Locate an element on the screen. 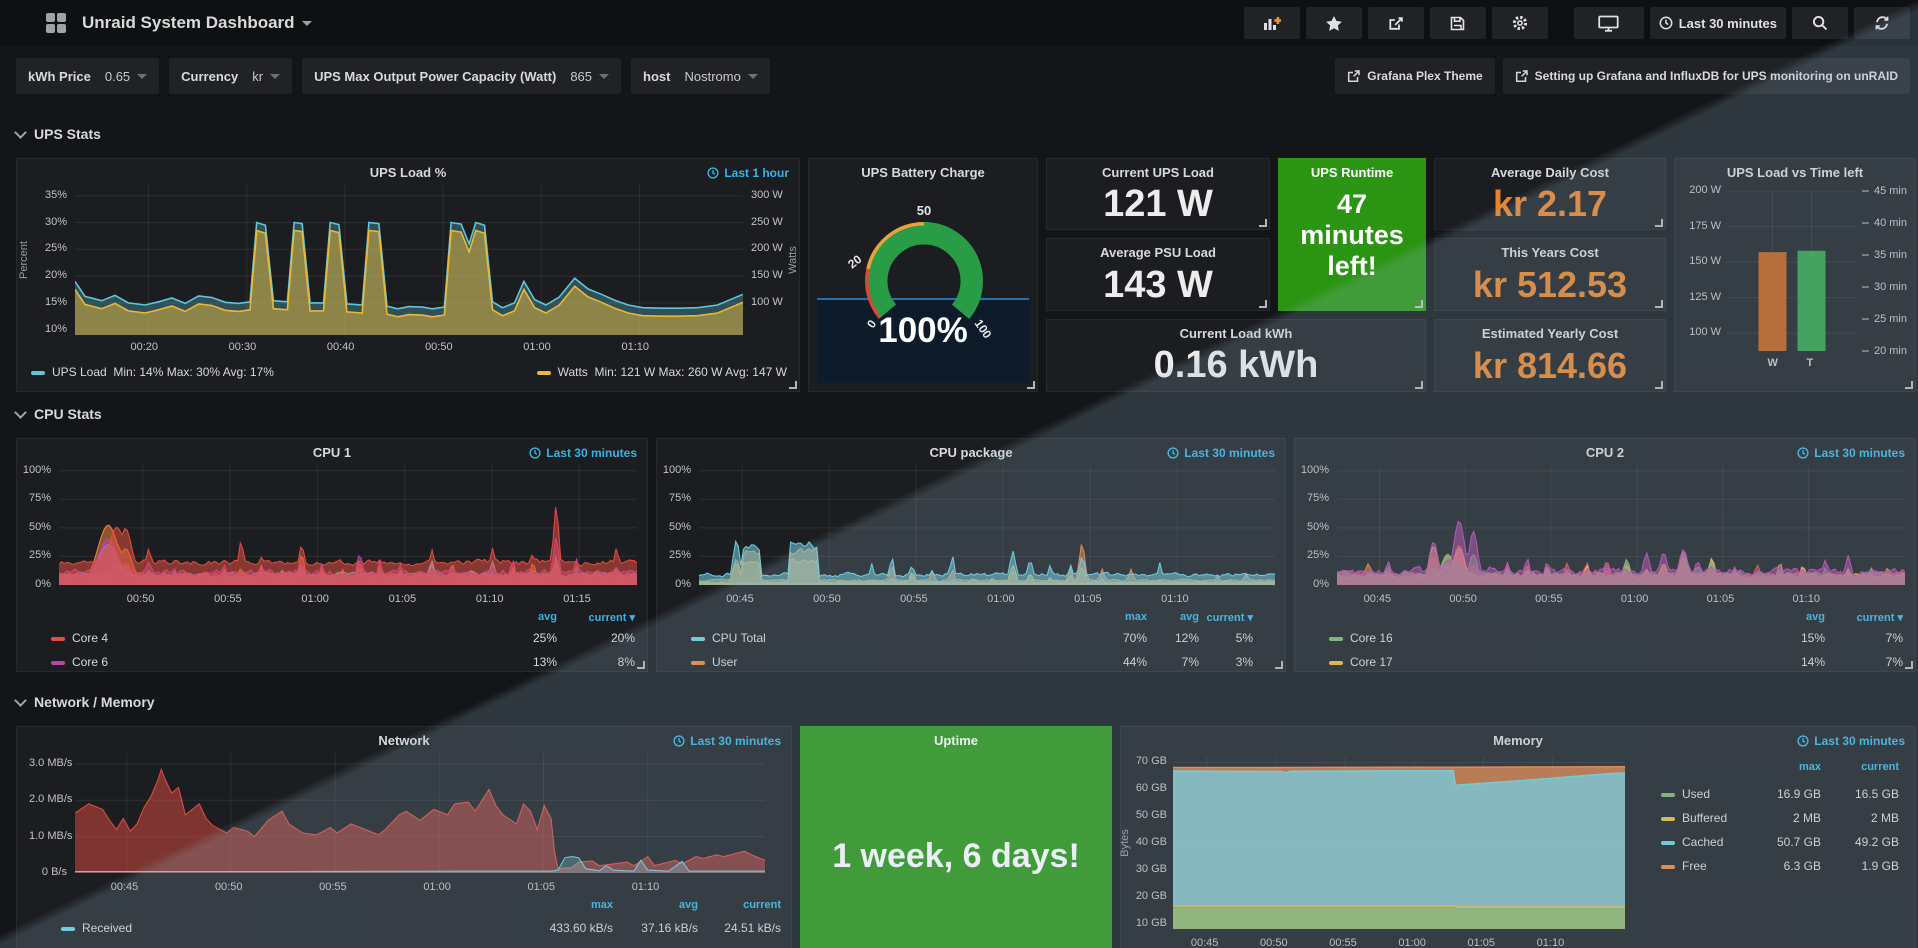 The image size is (1918, 948). legend-series-name: User is located at coordinates (725, 662).